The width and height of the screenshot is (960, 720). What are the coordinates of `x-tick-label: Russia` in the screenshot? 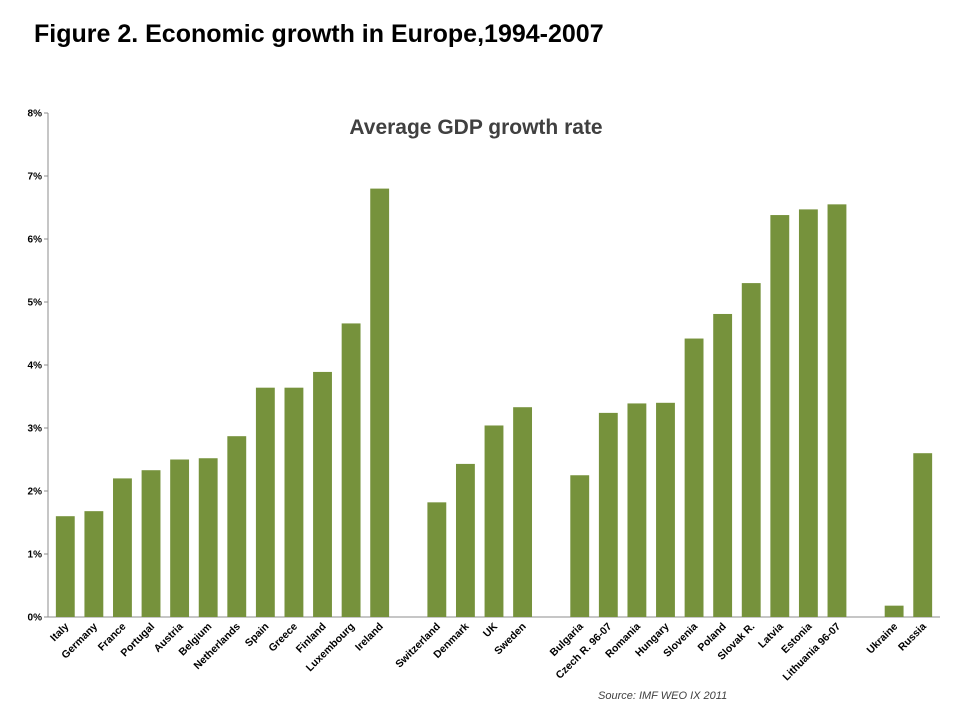 It's located at (912, 637).